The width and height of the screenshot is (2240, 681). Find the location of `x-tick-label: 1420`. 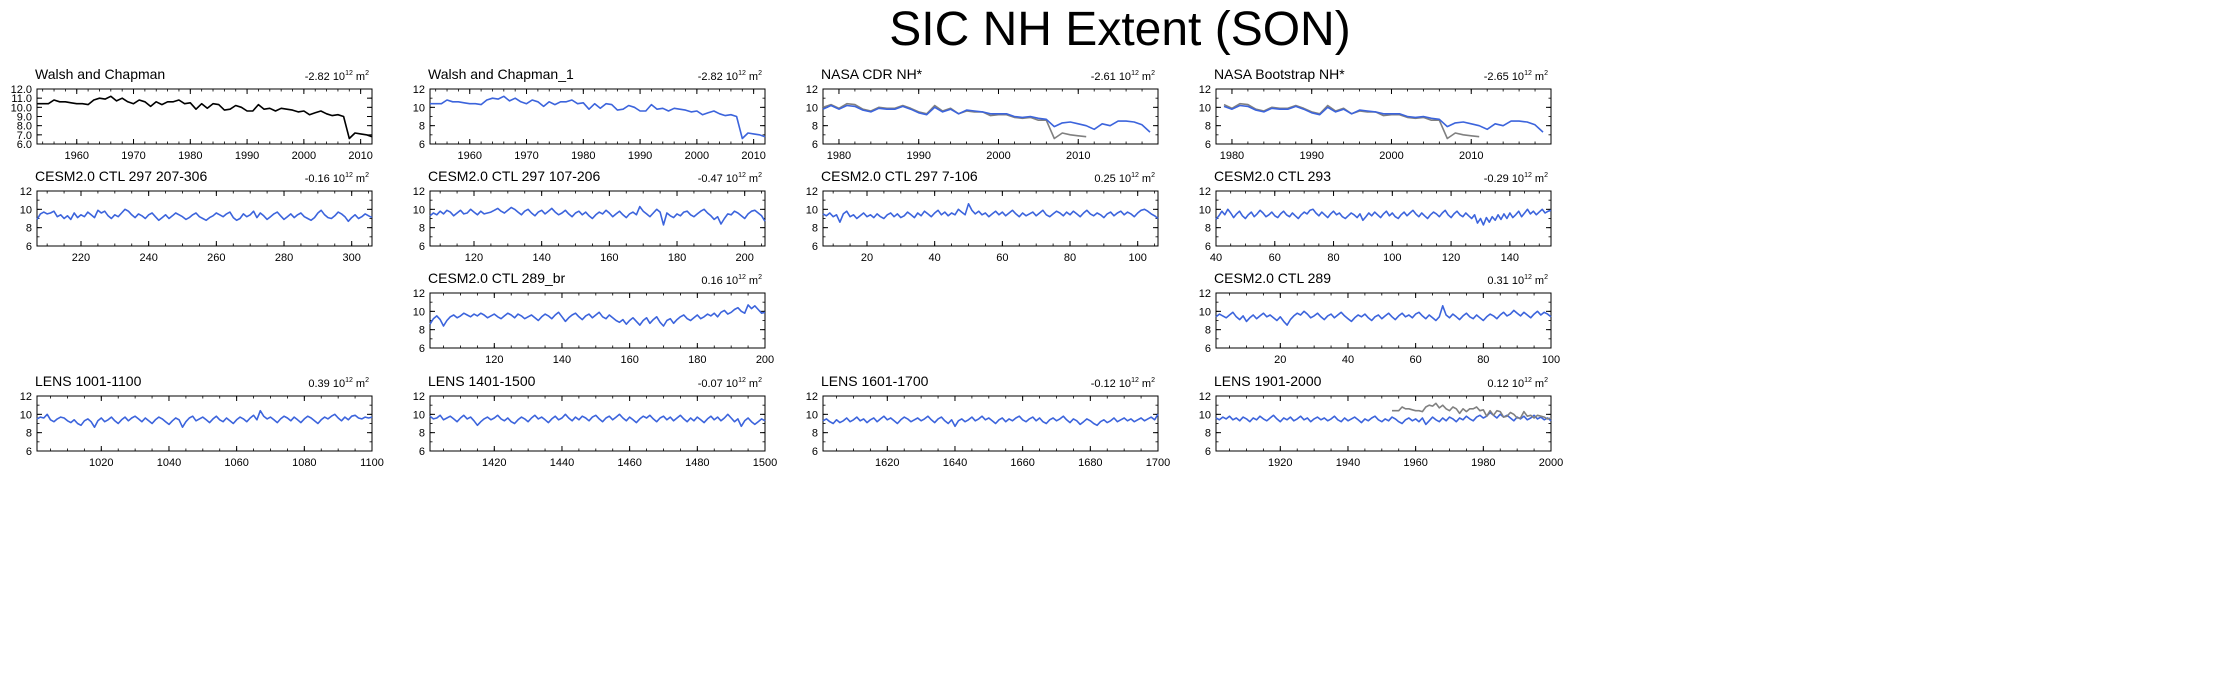

x-tick-label: 1420 is located at coordinates (494, 463).